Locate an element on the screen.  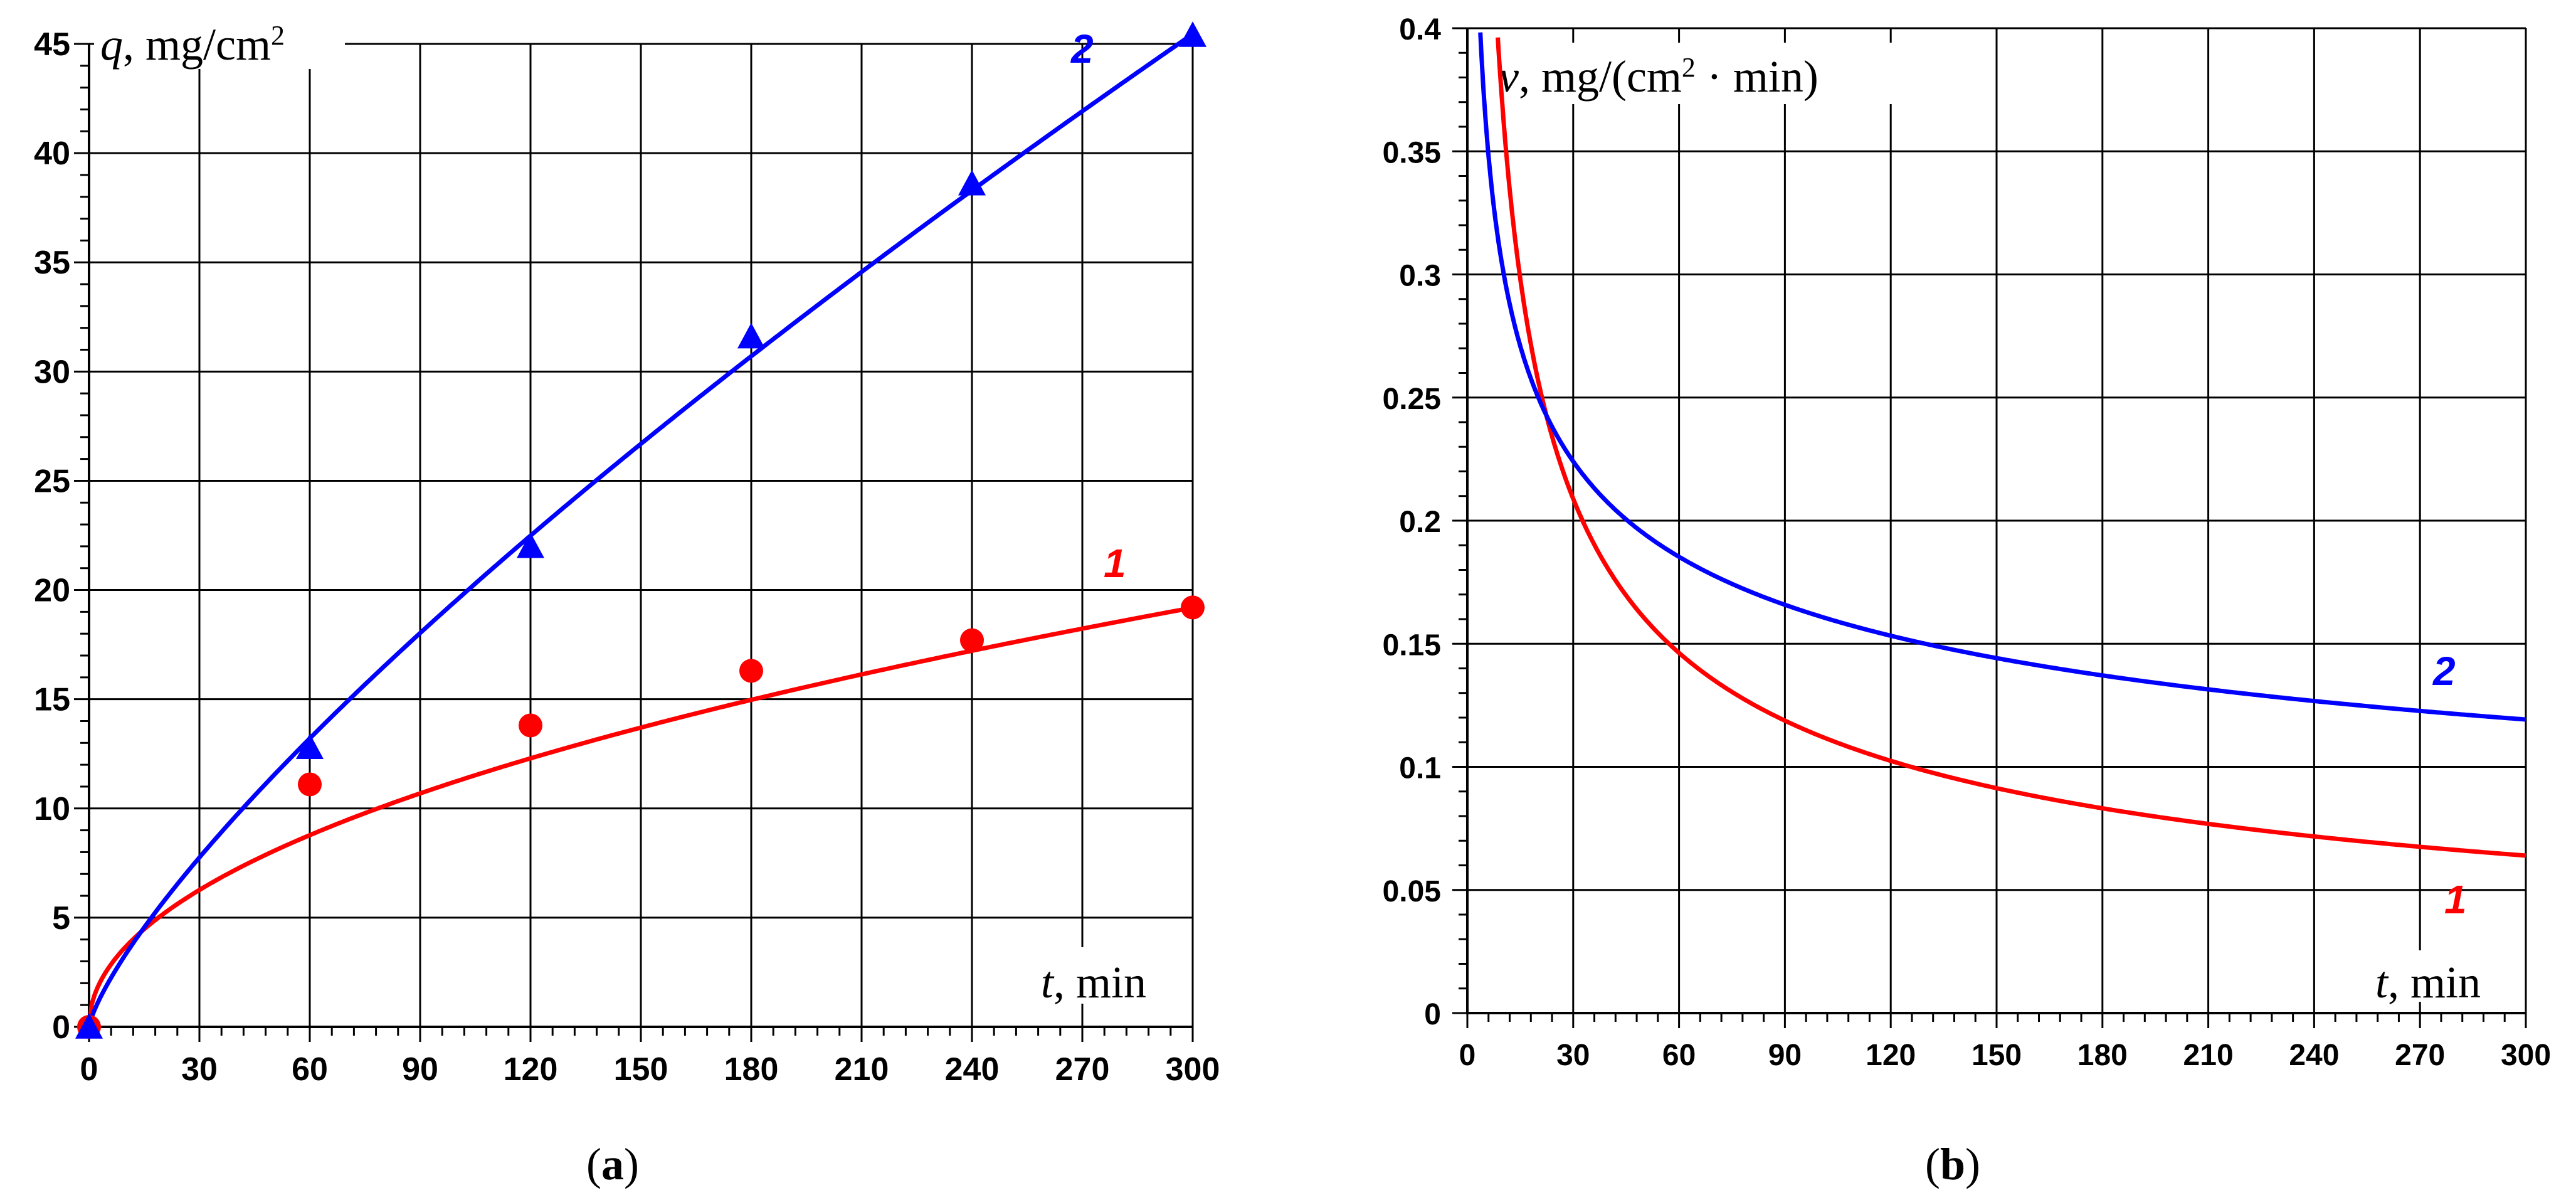
y-tick-labels: 0 0.05 0.1 0.15 0.2 0.25 0.3 0.35 0.4 is located at coordinates (1412, 522).